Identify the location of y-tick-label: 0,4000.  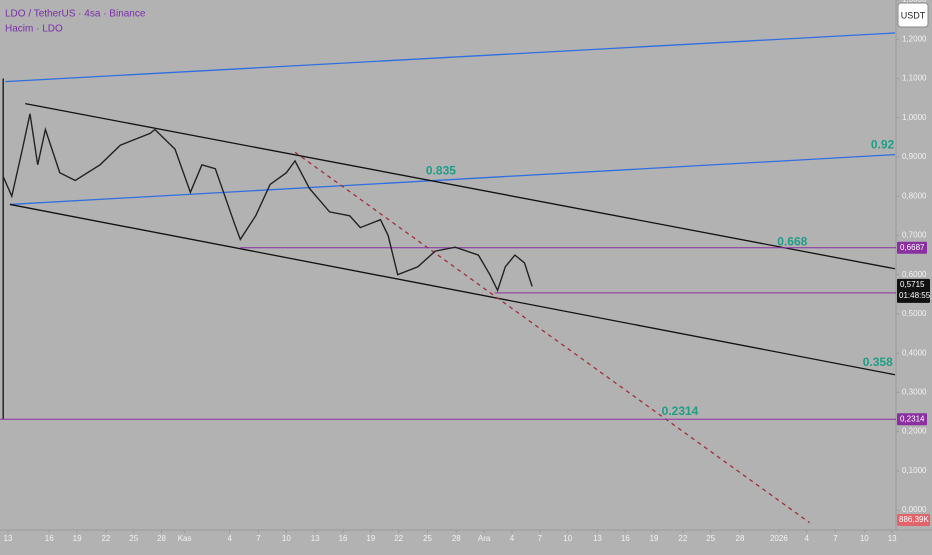
(914, 352).